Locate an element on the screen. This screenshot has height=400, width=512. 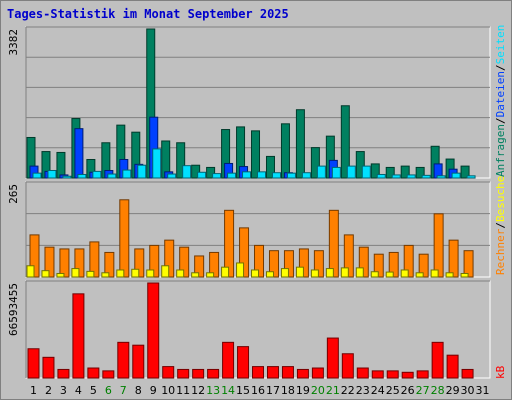
legend-rechner: Rechner is located at coordinates (500, 251).